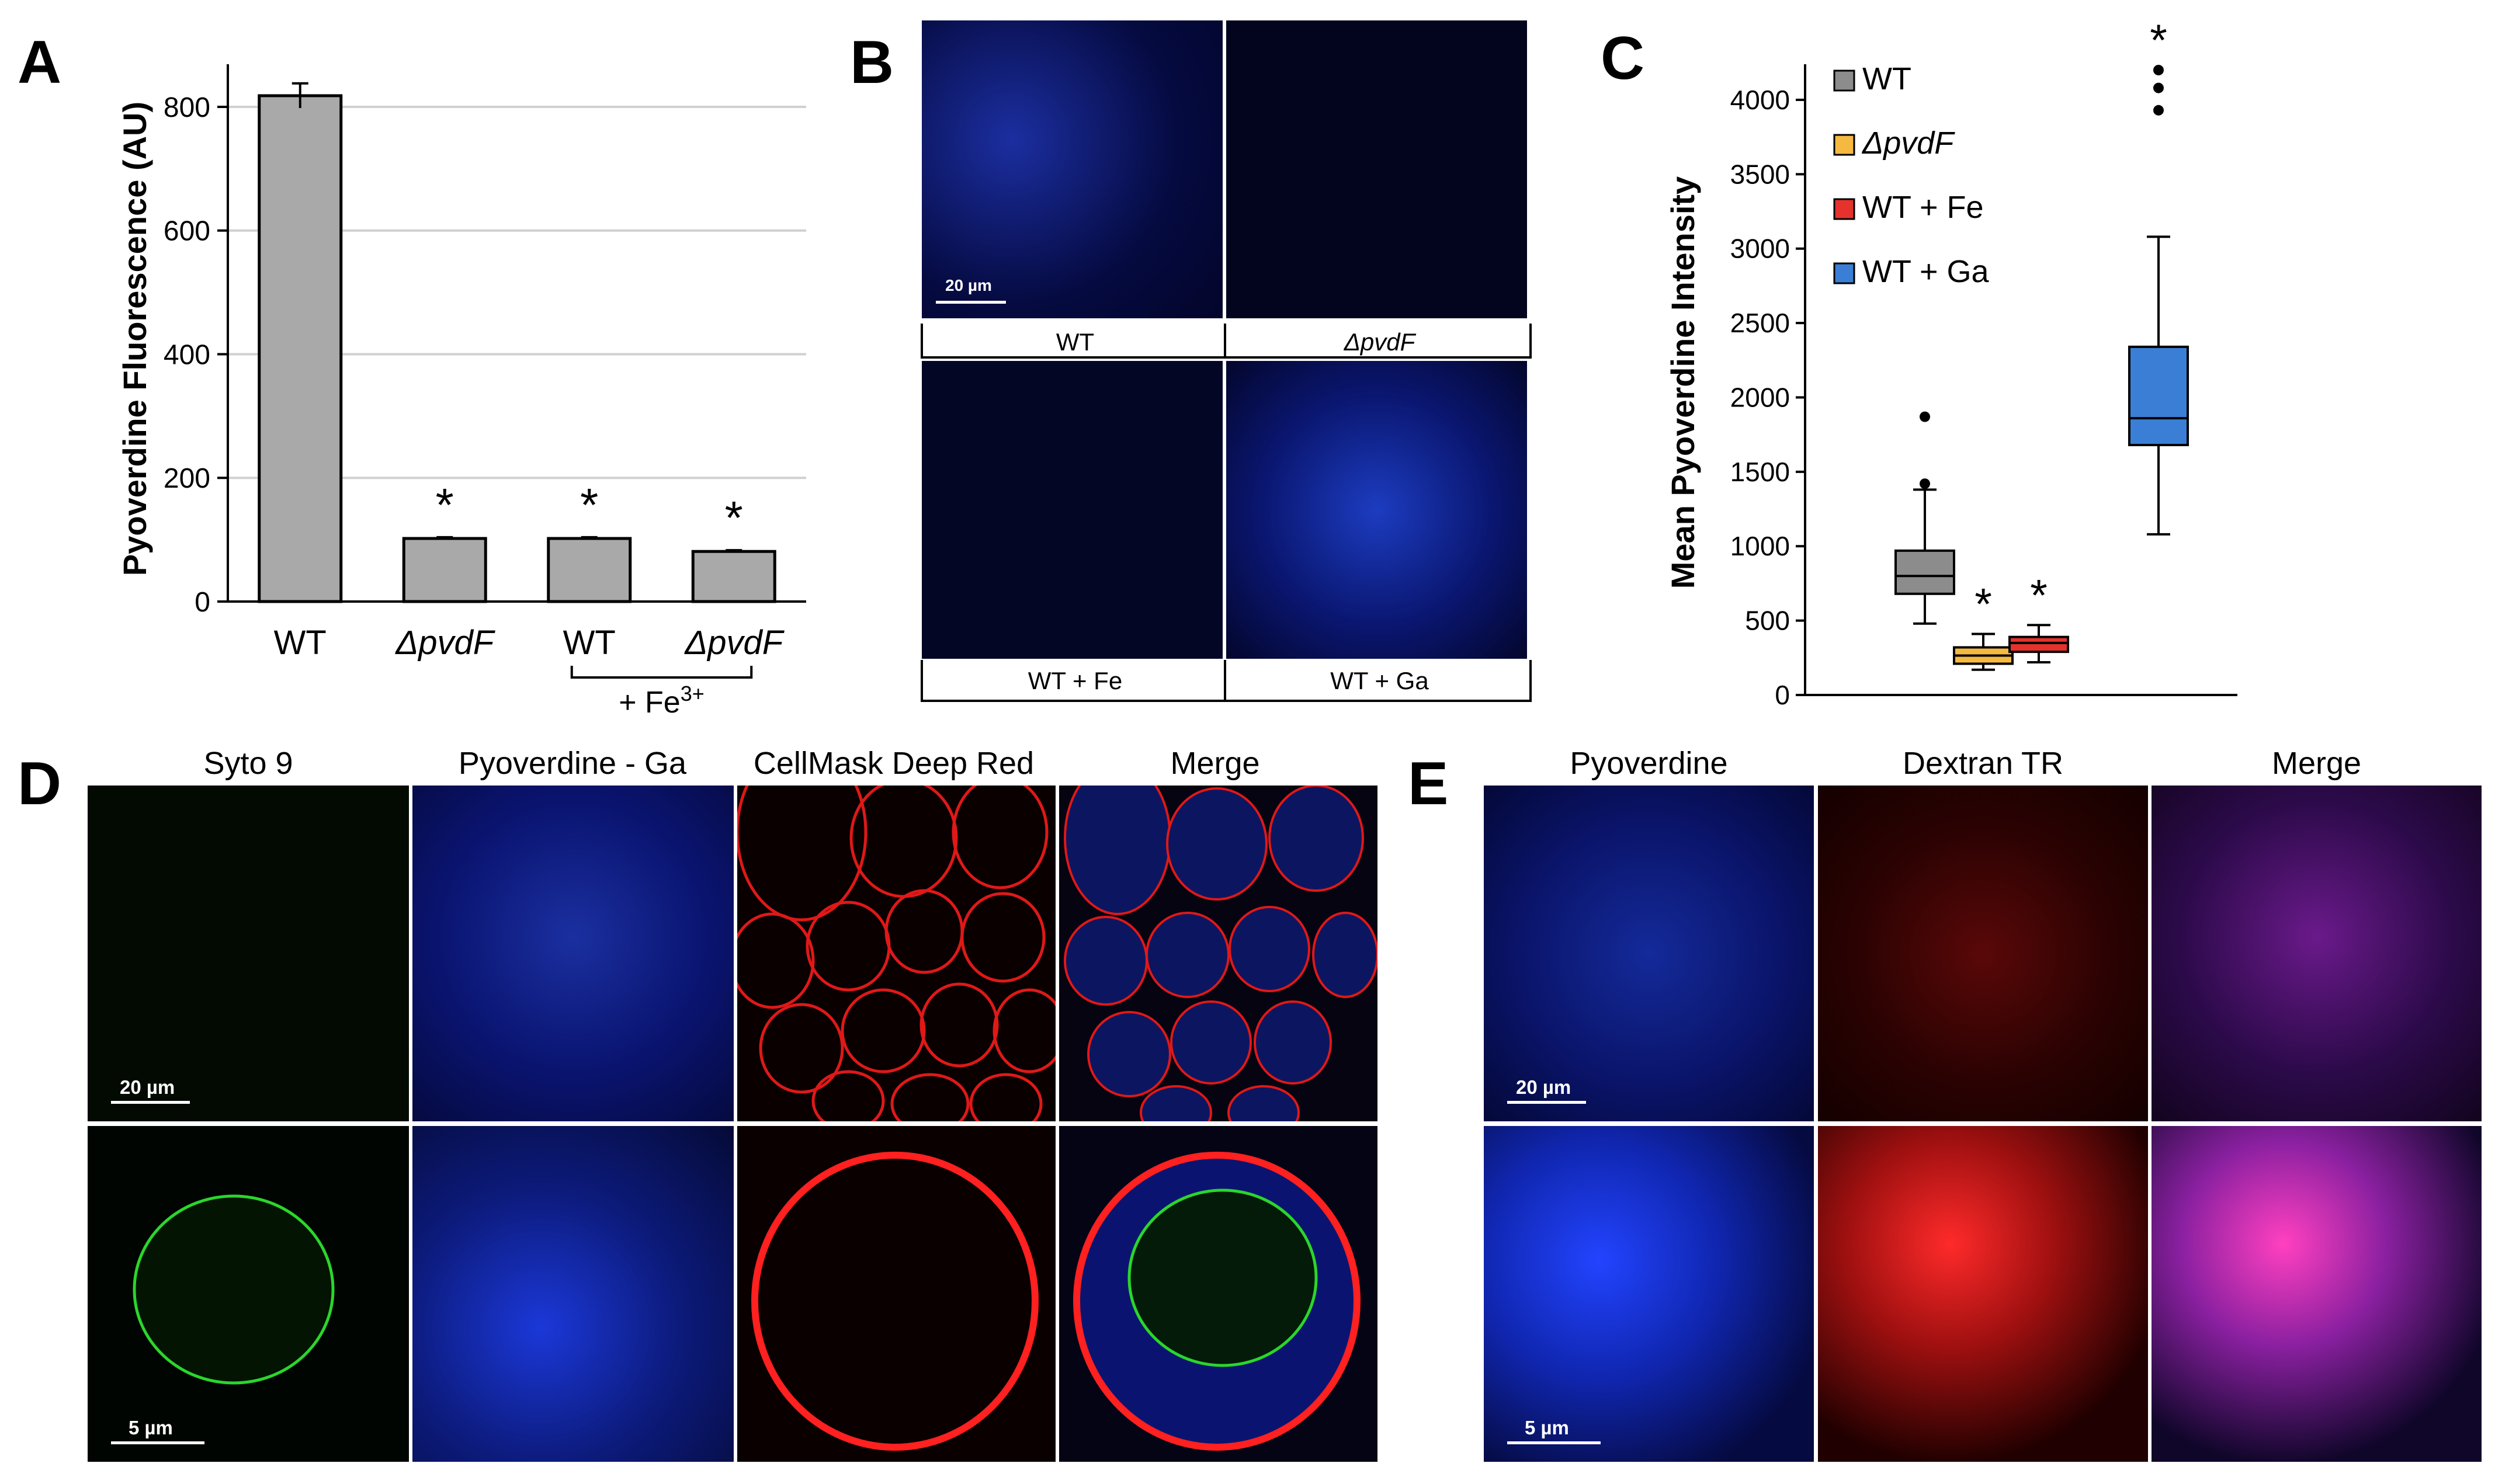 The image size is (2495, 1484). Describe the element at coordinates (234, 1289) in the screenshot. I see `nucleus-outline` at that location.